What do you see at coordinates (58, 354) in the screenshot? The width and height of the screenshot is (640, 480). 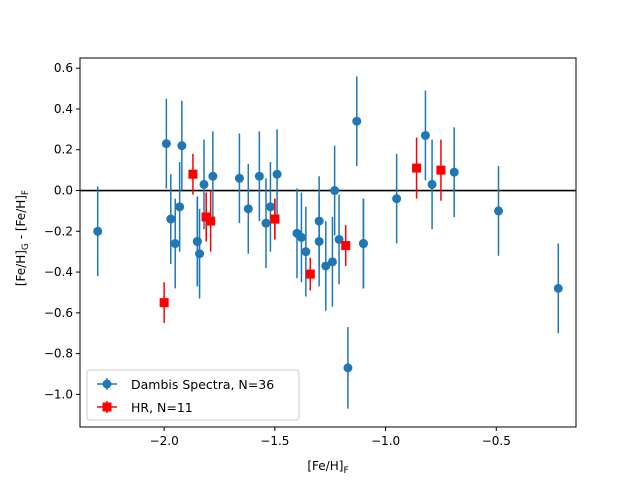 I see `y-tick-label: −0.8` at bounding box center [58, 354].